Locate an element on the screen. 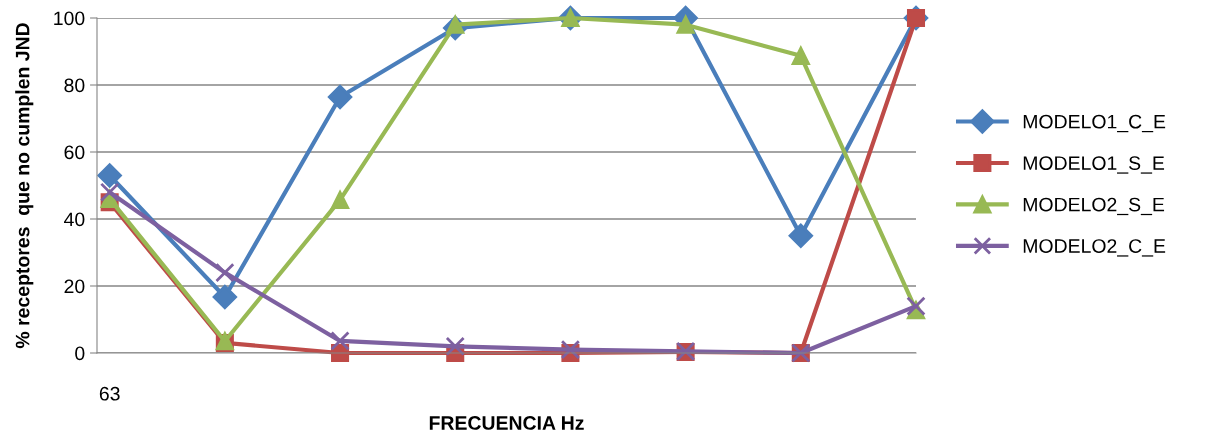 The image size is (1223, 442). x-tick-label: 63 is located at coordinates (109, 393).